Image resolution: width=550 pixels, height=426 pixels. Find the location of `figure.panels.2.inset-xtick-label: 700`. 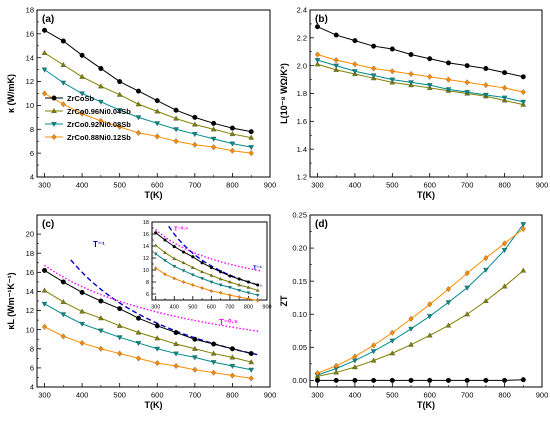

figure.panels.2.inset-xtick-label: 700 is located at coordinates (229, 308).